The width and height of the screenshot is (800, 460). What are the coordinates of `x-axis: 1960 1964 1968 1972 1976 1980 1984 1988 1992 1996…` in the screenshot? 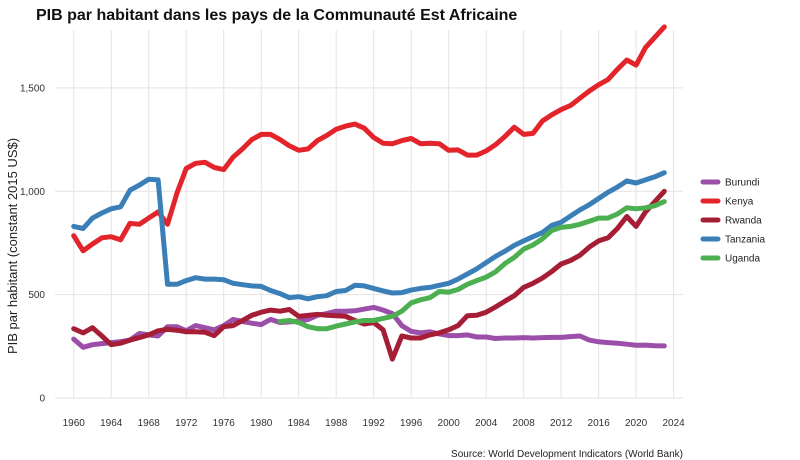 It's located at (374, 423).